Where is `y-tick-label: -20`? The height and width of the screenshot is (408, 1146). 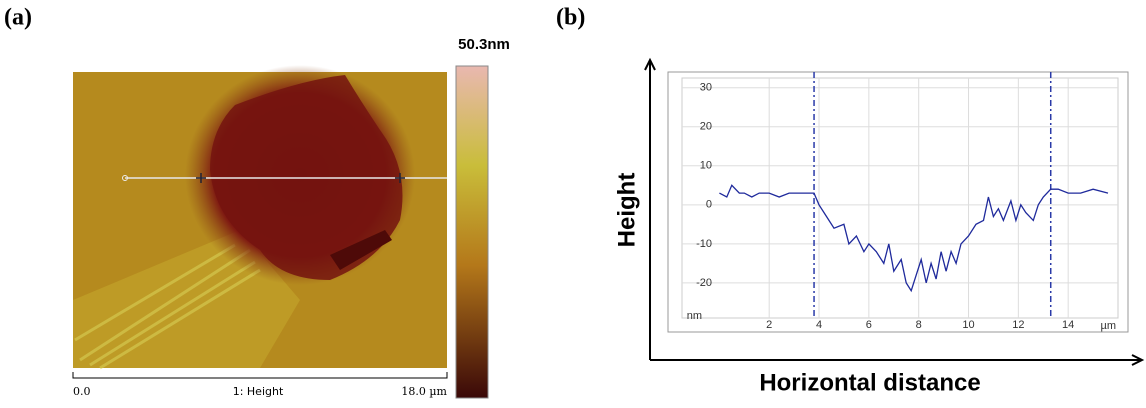 y-tick-label: -20 is located at coordinates (704, 283).